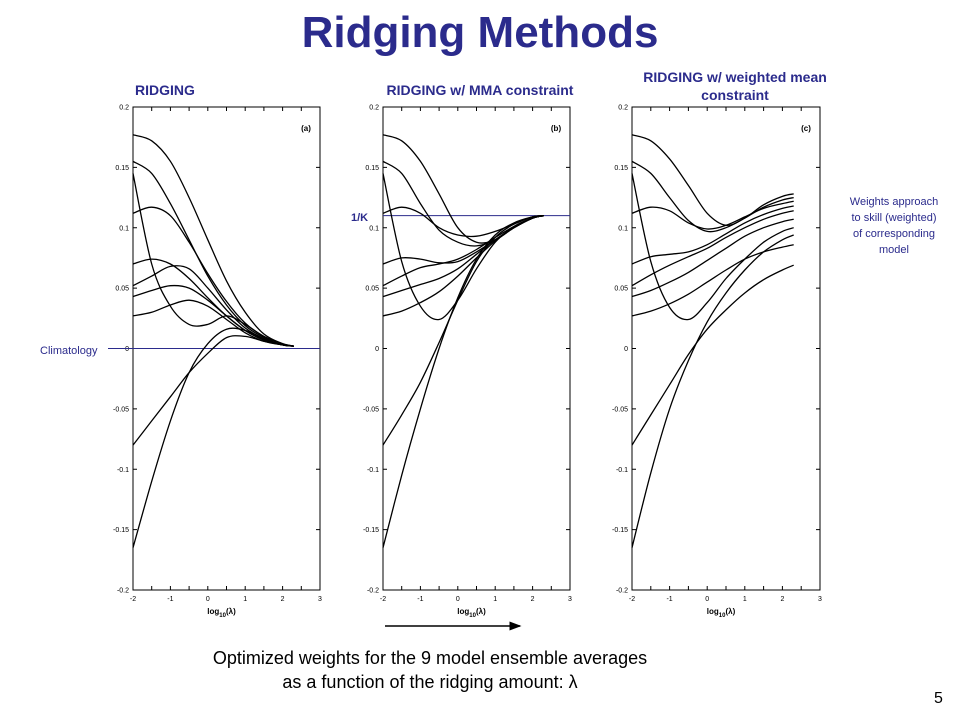  I want to click on panel-c-ytick-label: -0.05, so click(620, 409).